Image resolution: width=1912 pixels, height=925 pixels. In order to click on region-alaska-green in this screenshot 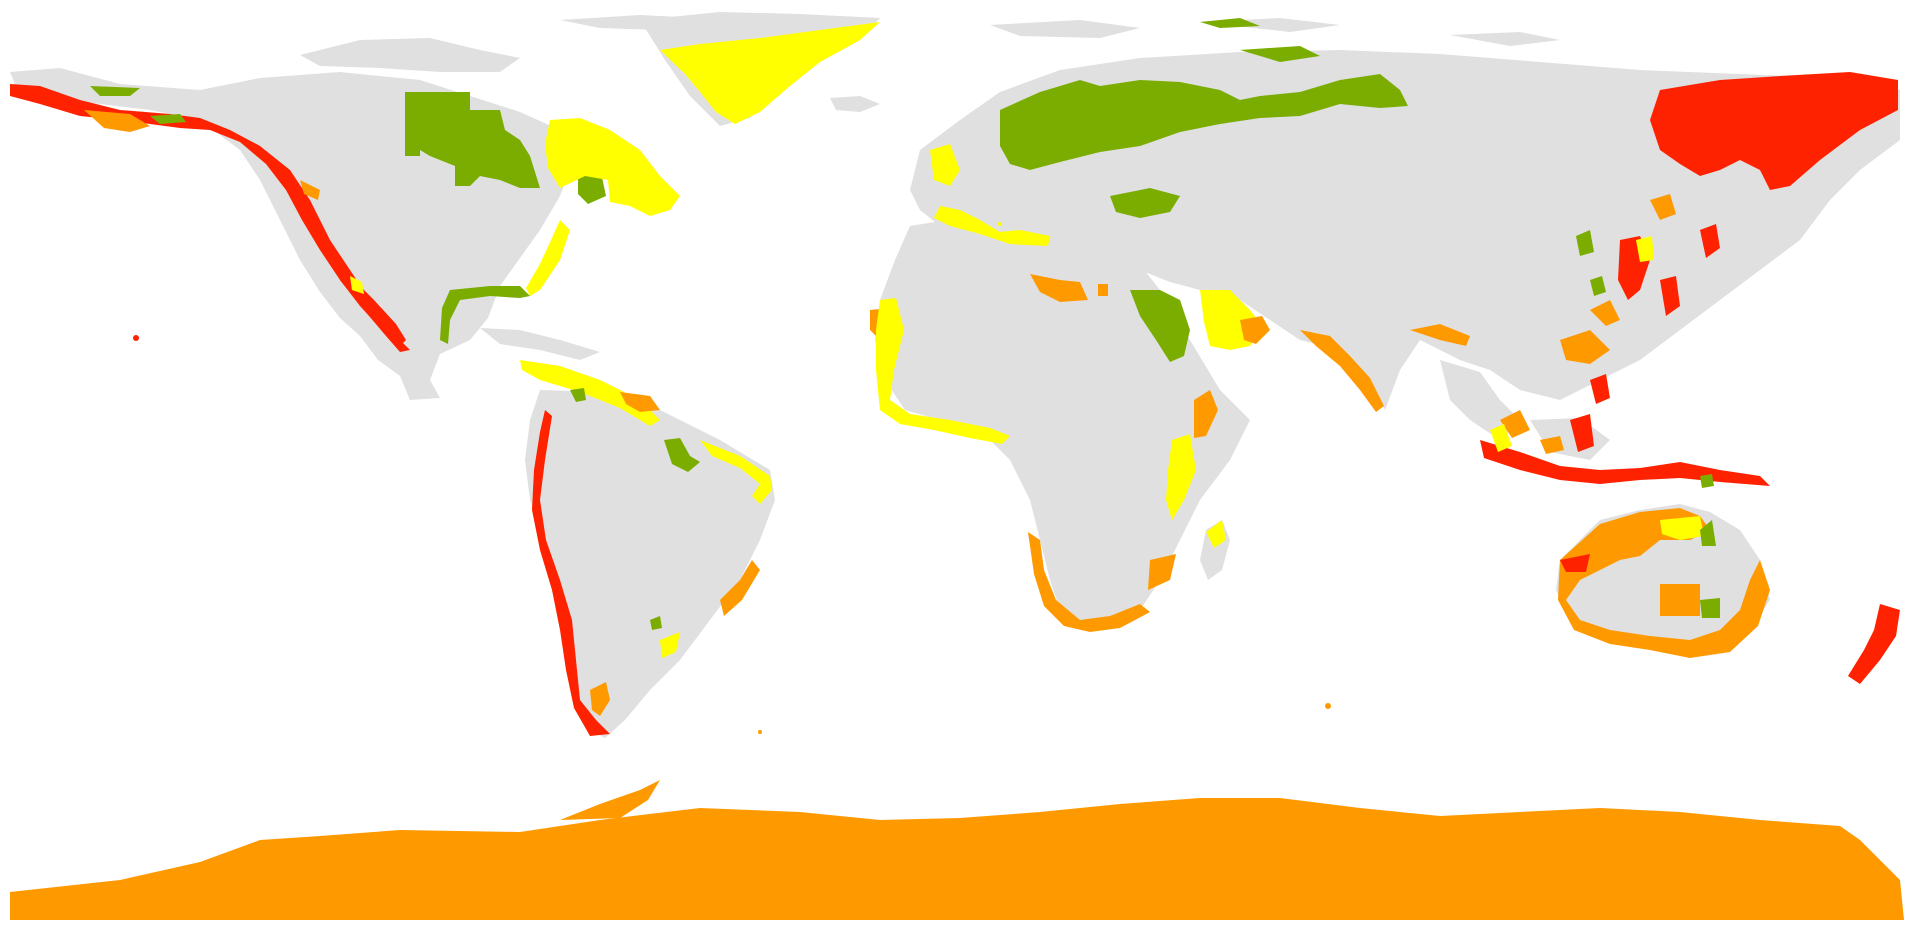, I will do `click(138, 105)`.